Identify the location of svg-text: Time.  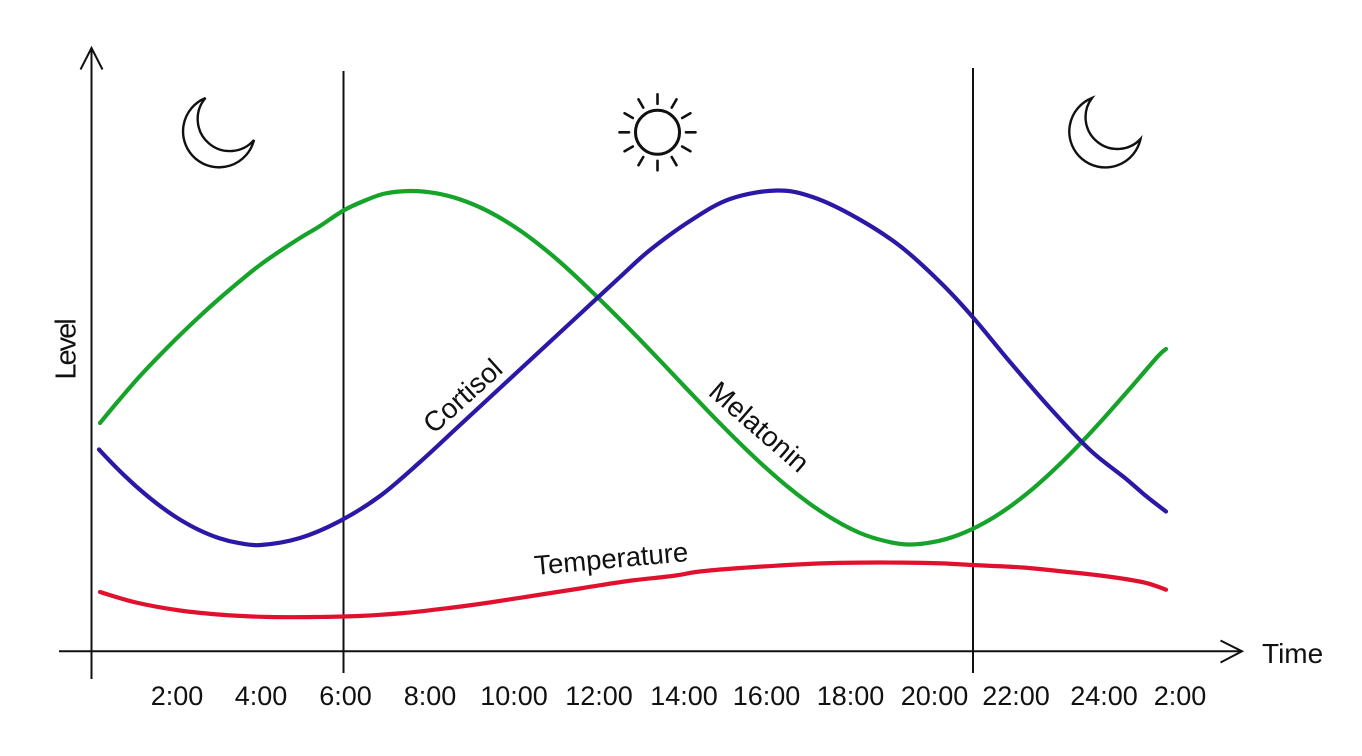
(1292, 653).